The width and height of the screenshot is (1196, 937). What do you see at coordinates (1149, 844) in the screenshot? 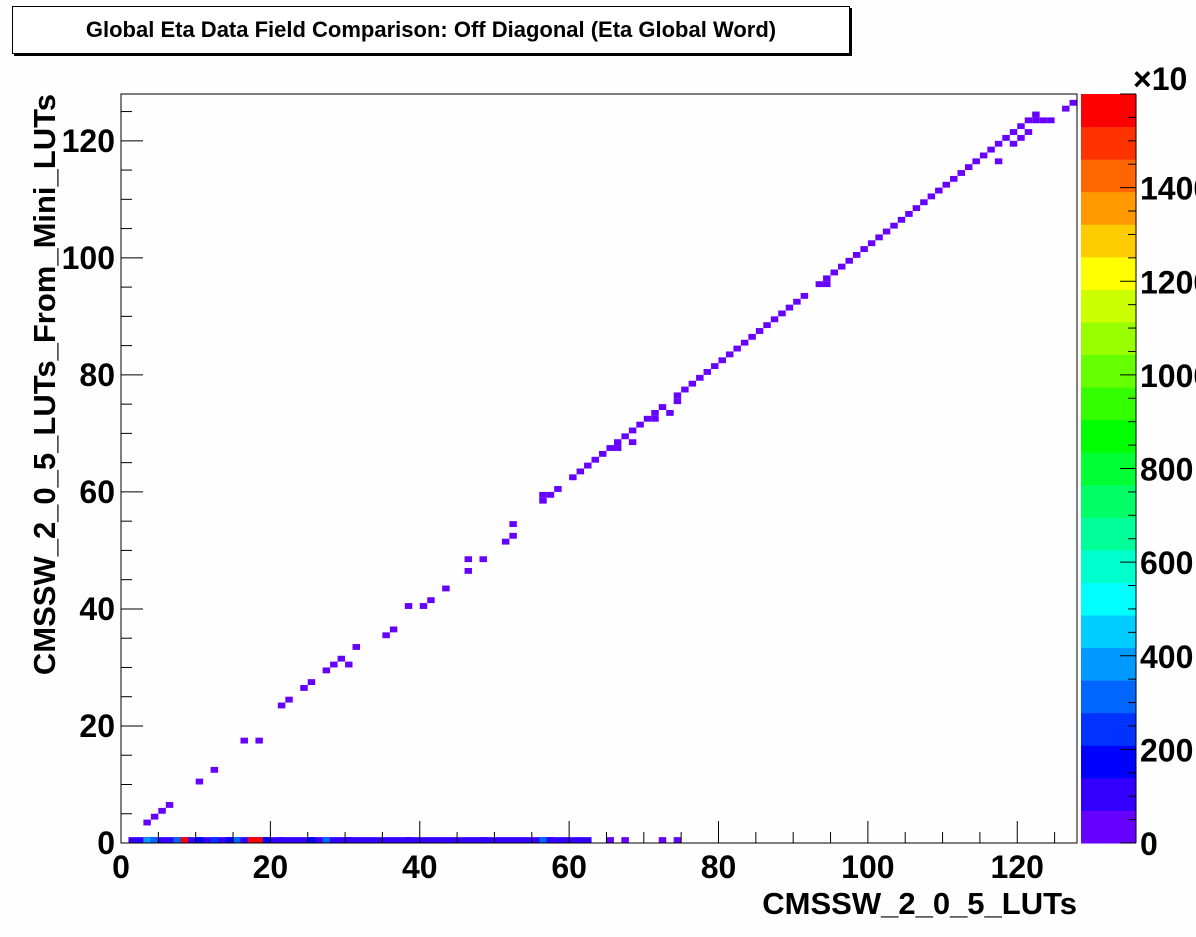
I see `palette-tick-label: 0` at bounding box center [1149, 844].